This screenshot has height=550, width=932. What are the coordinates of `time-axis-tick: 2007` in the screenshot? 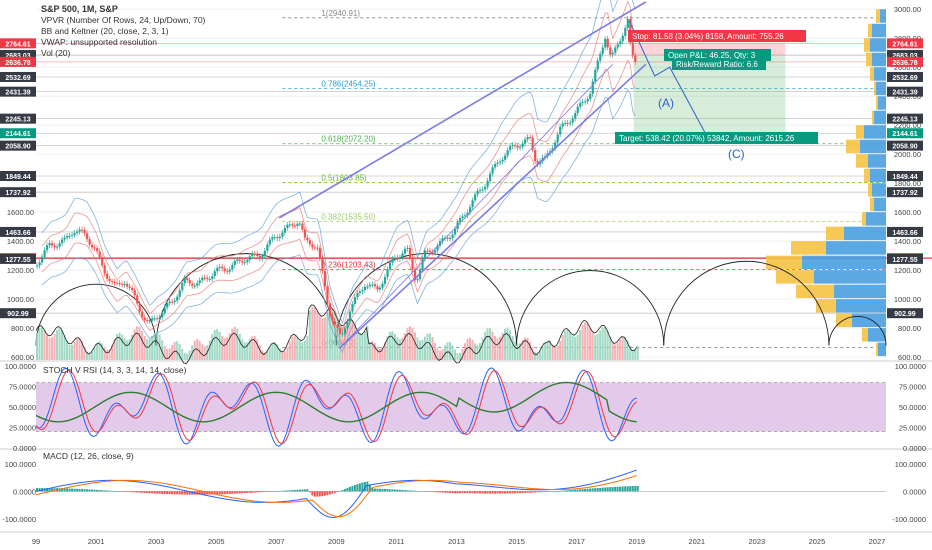 It's located at (276, 541).